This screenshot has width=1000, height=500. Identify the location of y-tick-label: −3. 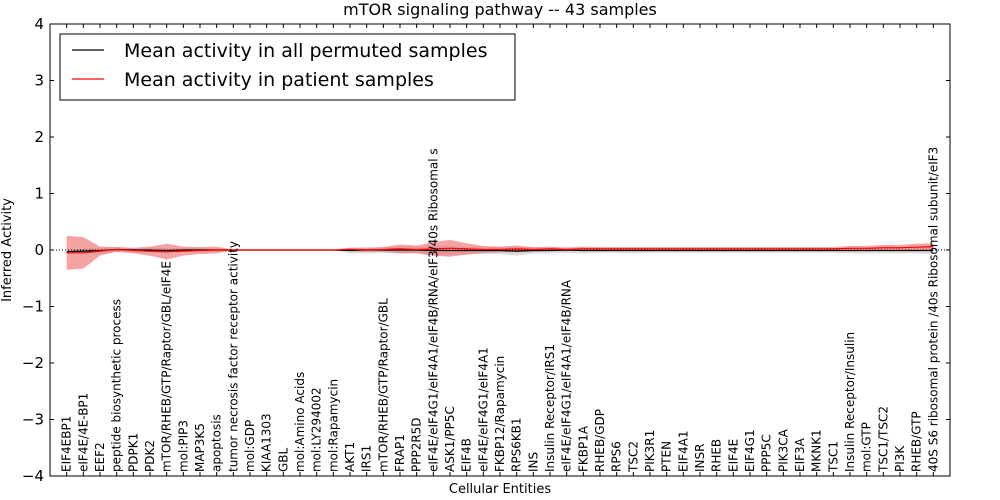
(33, 420).